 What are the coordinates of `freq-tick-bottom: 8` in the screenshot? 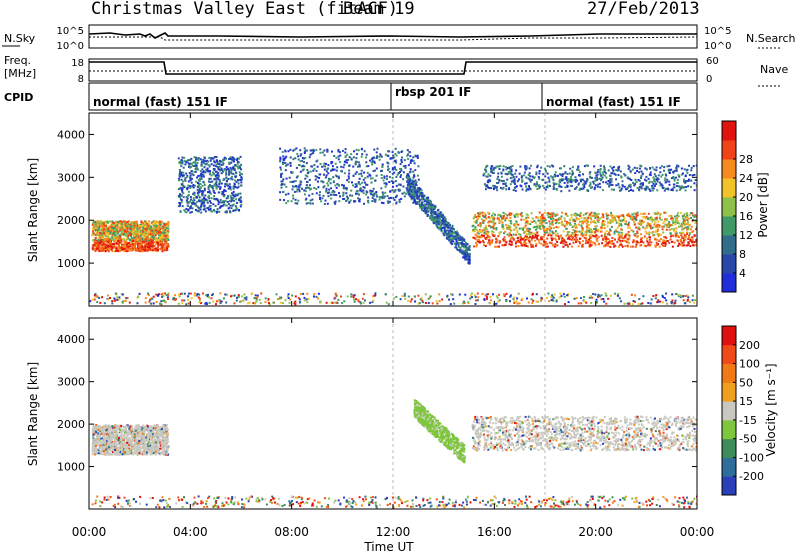 It's located at (81, 79).